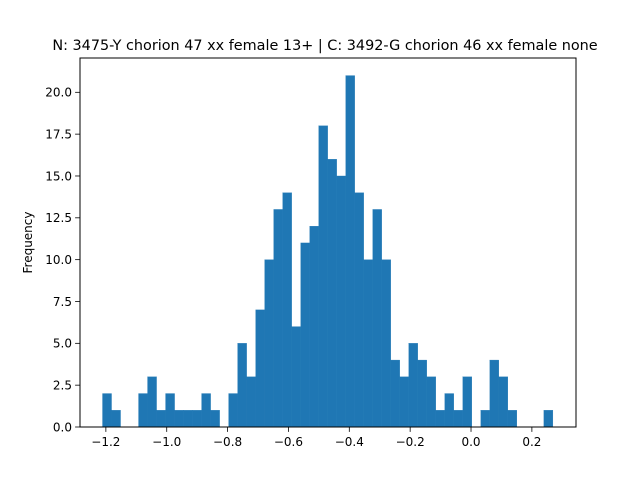 The image size is (640, 484). I want to click on y-axis: 0.0 2.5 5.0 7.5 10.0 12.5 15.0 17.5 20.0, so click(62, 260).